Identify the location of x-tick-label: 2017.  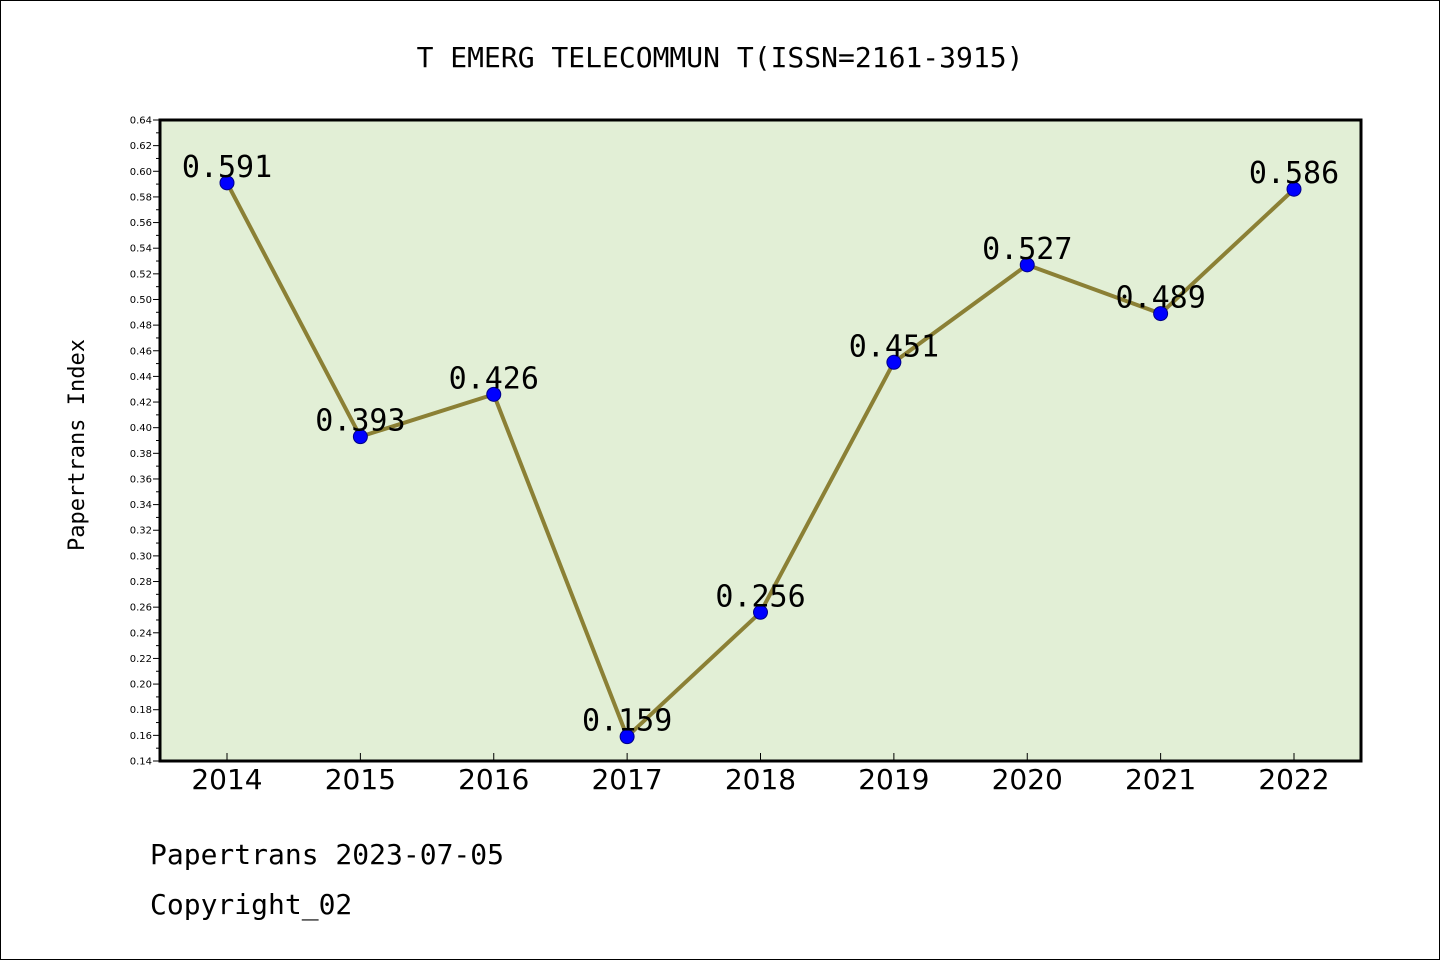
(626, 779).